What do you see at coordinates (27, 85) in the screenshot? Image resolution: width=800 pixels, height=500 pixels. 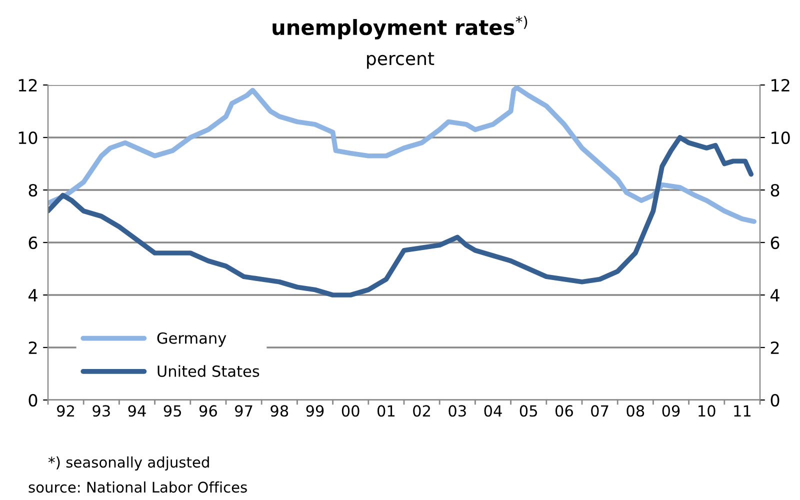 I see `y-tick-label: 12` at bounding box center [27, 85].